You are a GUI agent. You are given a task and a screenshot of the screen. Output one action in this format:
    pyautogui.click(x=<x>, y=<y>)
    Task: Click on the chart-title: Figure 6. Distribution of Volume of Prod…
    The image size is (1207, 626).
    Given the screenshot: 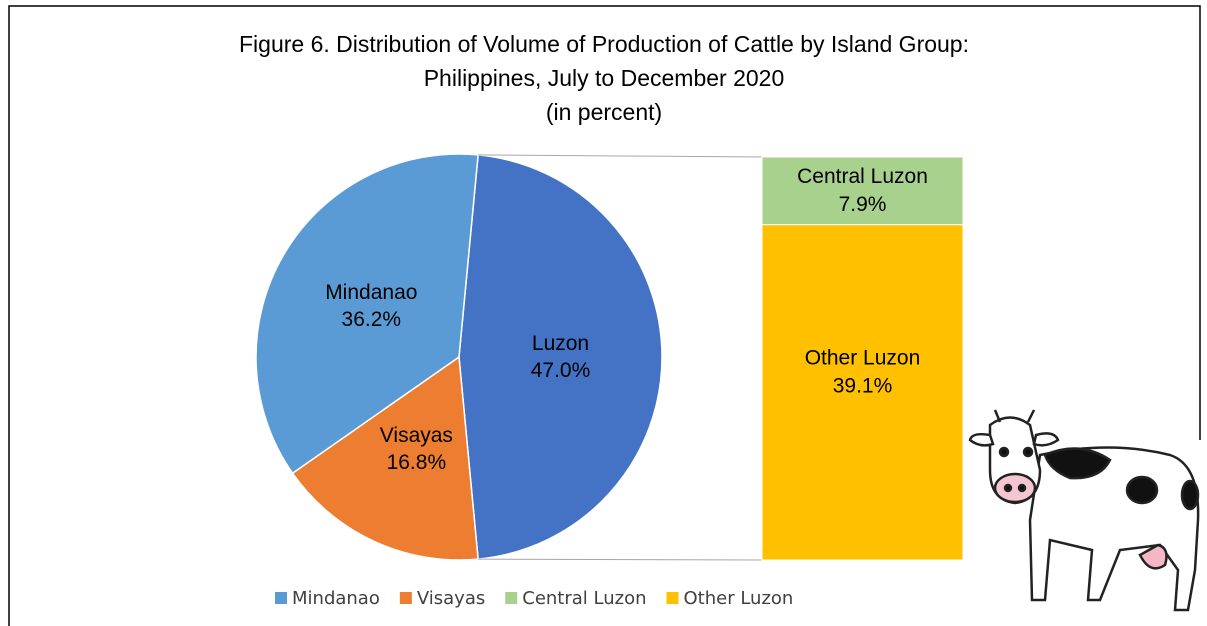 What is the action you would take?
    pyautogui.click(x=604, y=44)
    